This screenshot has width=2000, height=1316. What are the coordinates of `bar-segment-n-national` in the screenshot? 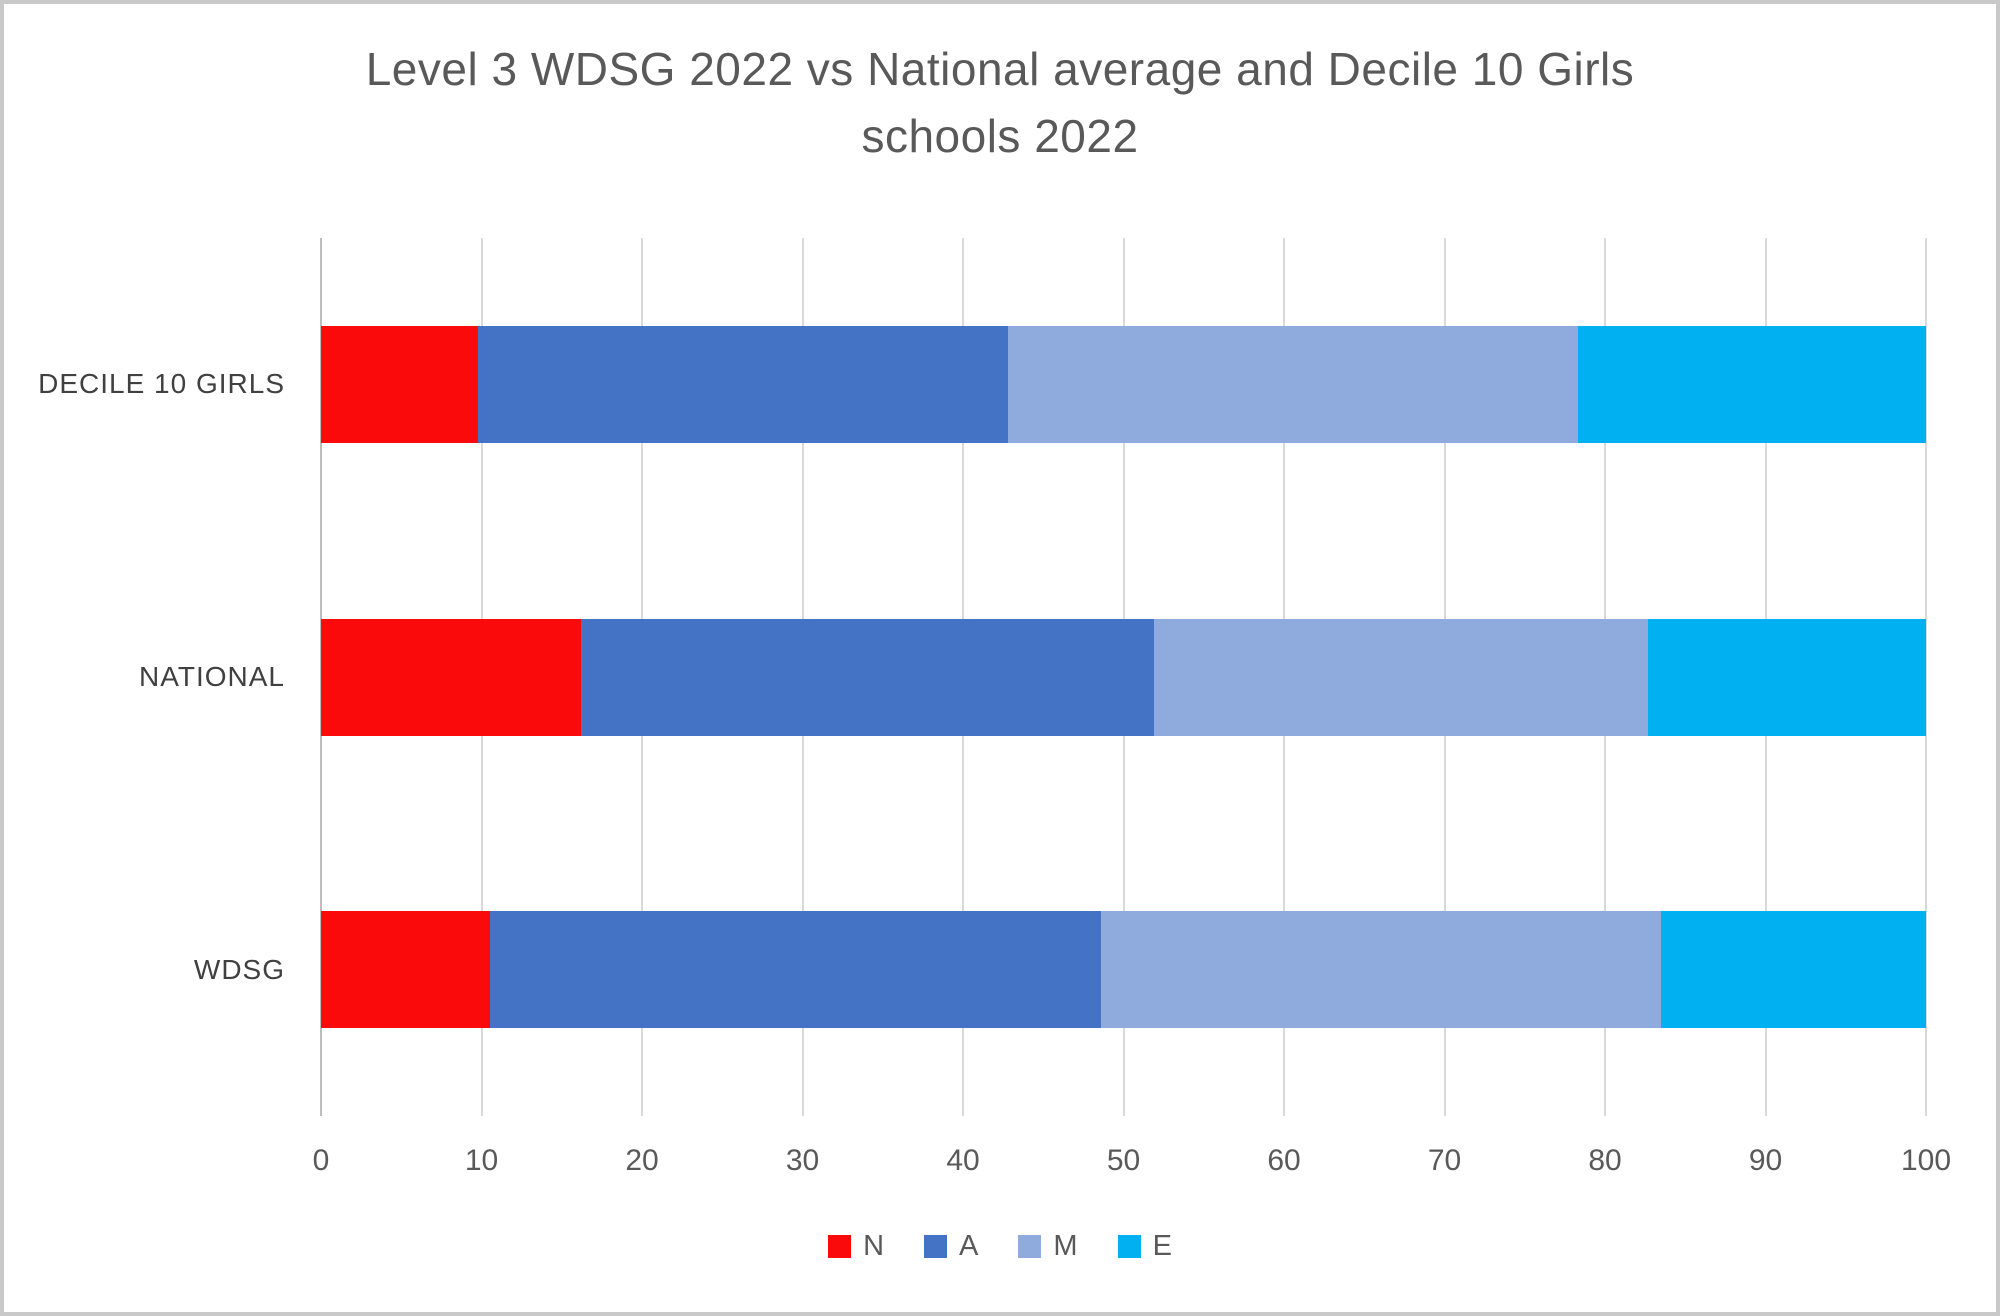 It's located at (451, 677).